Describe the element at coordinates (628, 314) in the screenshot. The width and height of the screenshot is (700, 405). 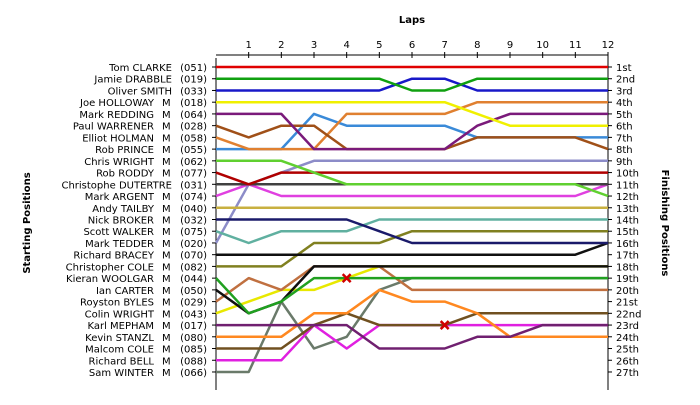
I see `finish-position-label: 22nd` at that location.